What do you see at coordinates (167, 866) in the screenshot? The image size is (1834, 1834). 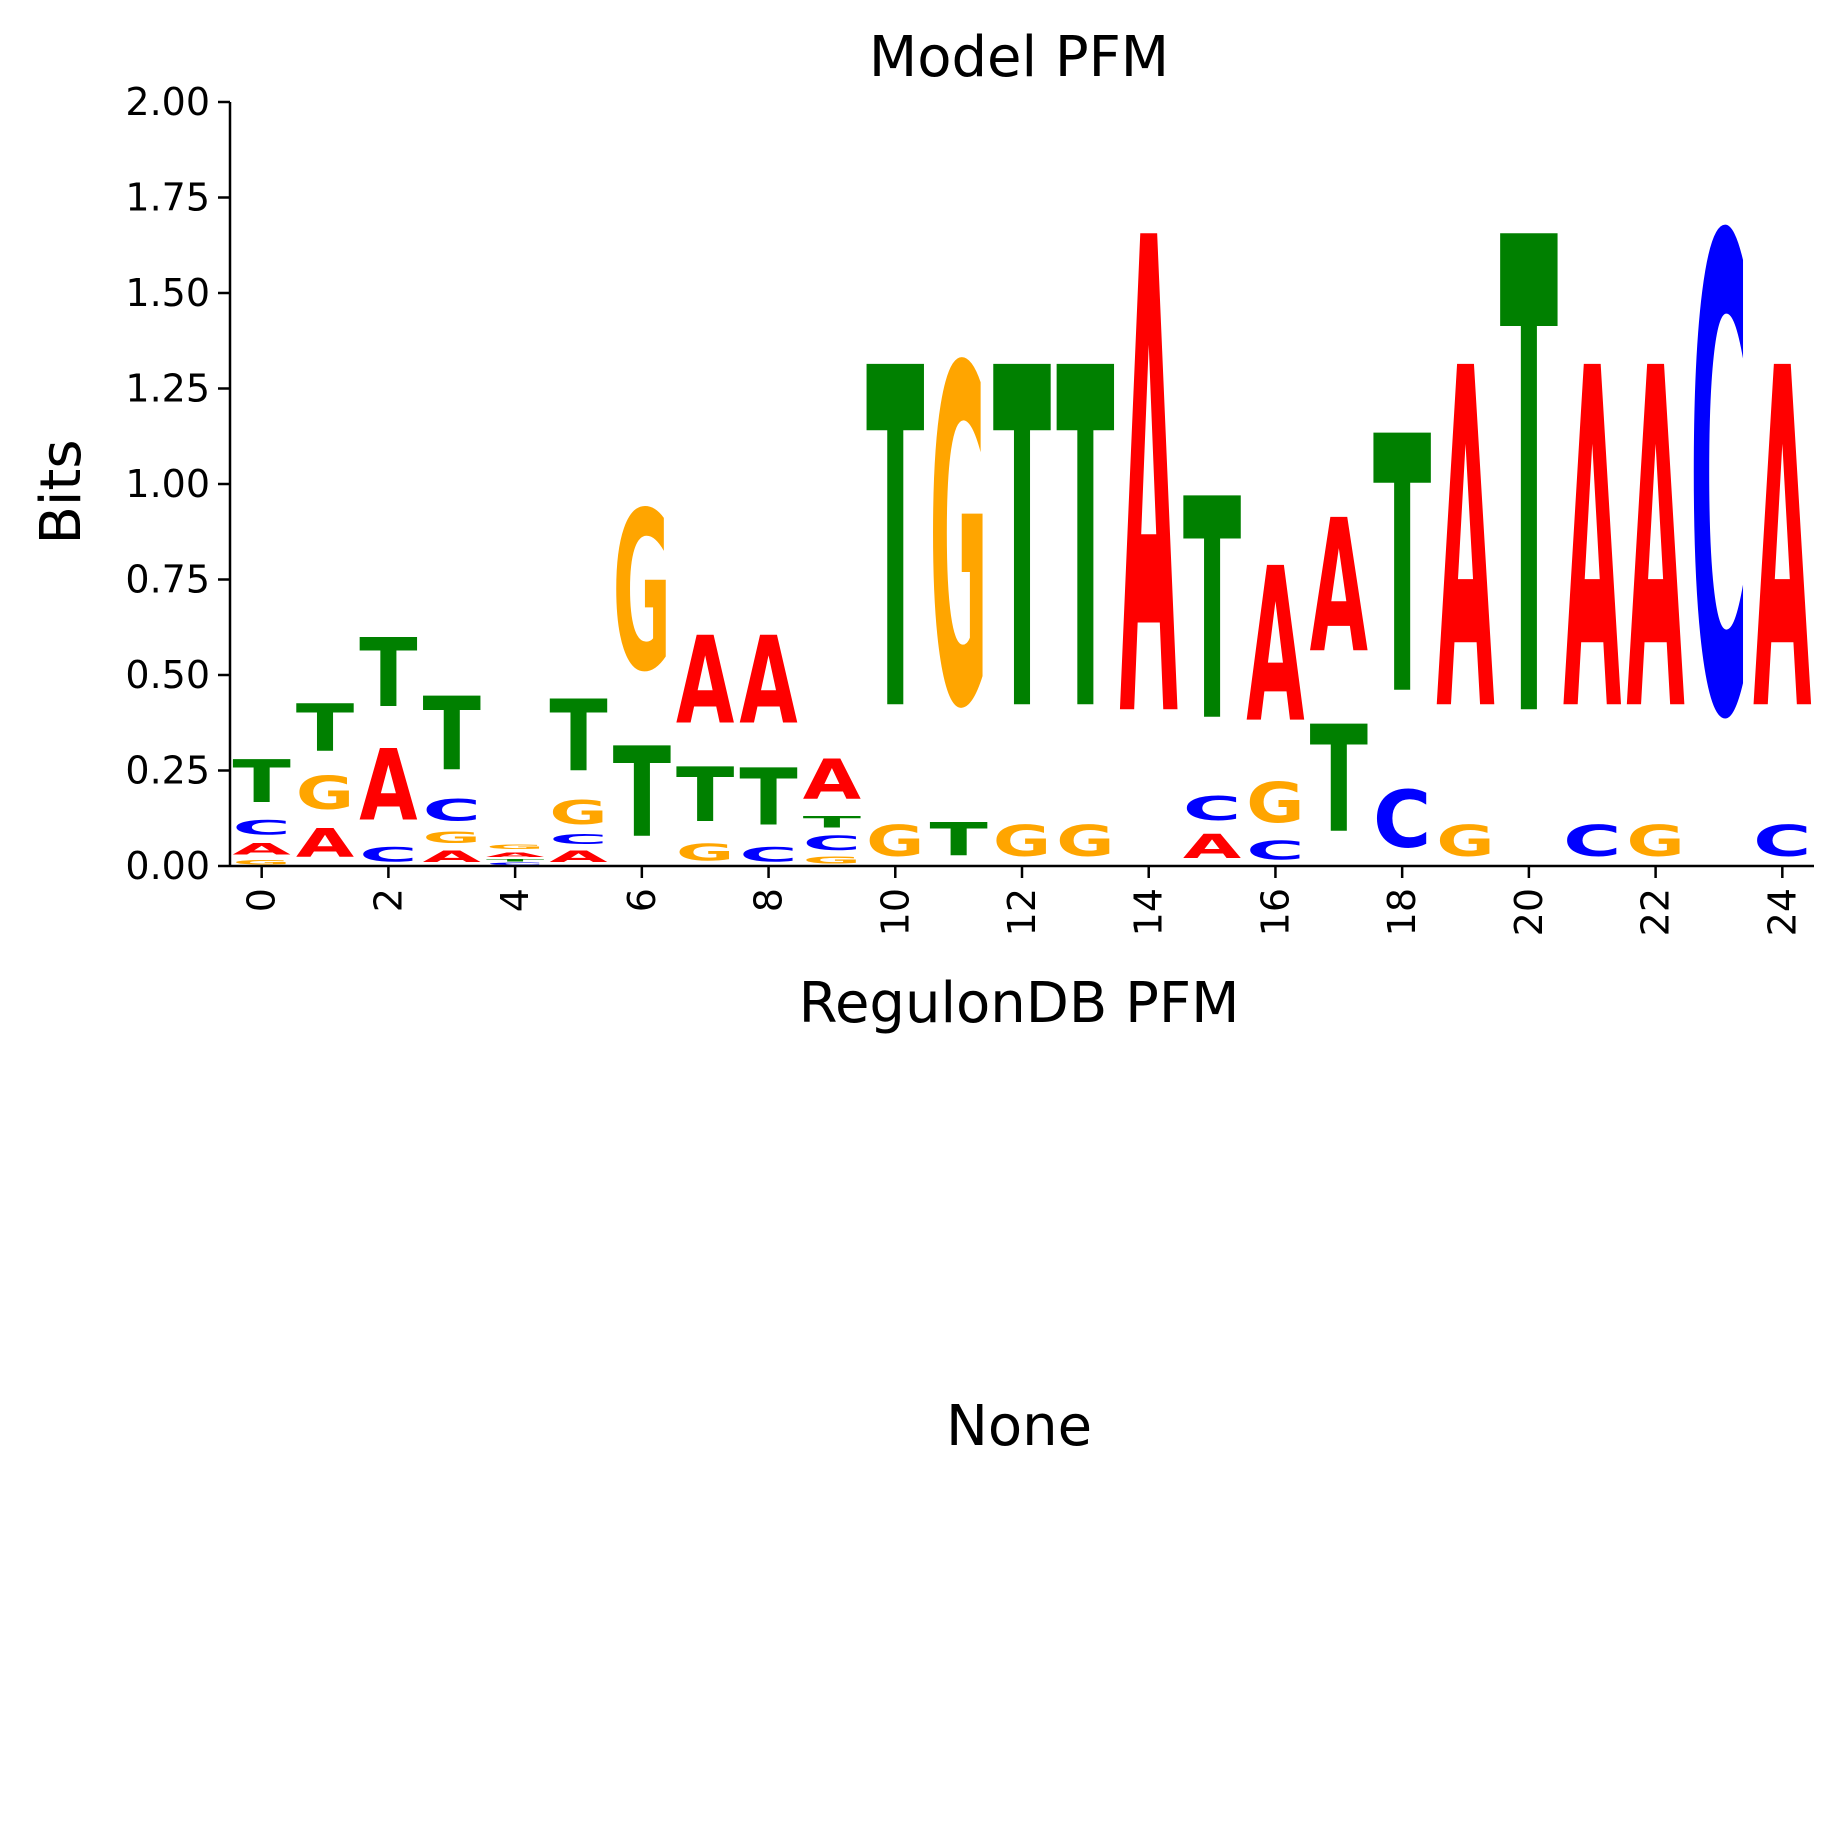 I see `y-tick-label: 0.00` at bounding box center [167, 866].